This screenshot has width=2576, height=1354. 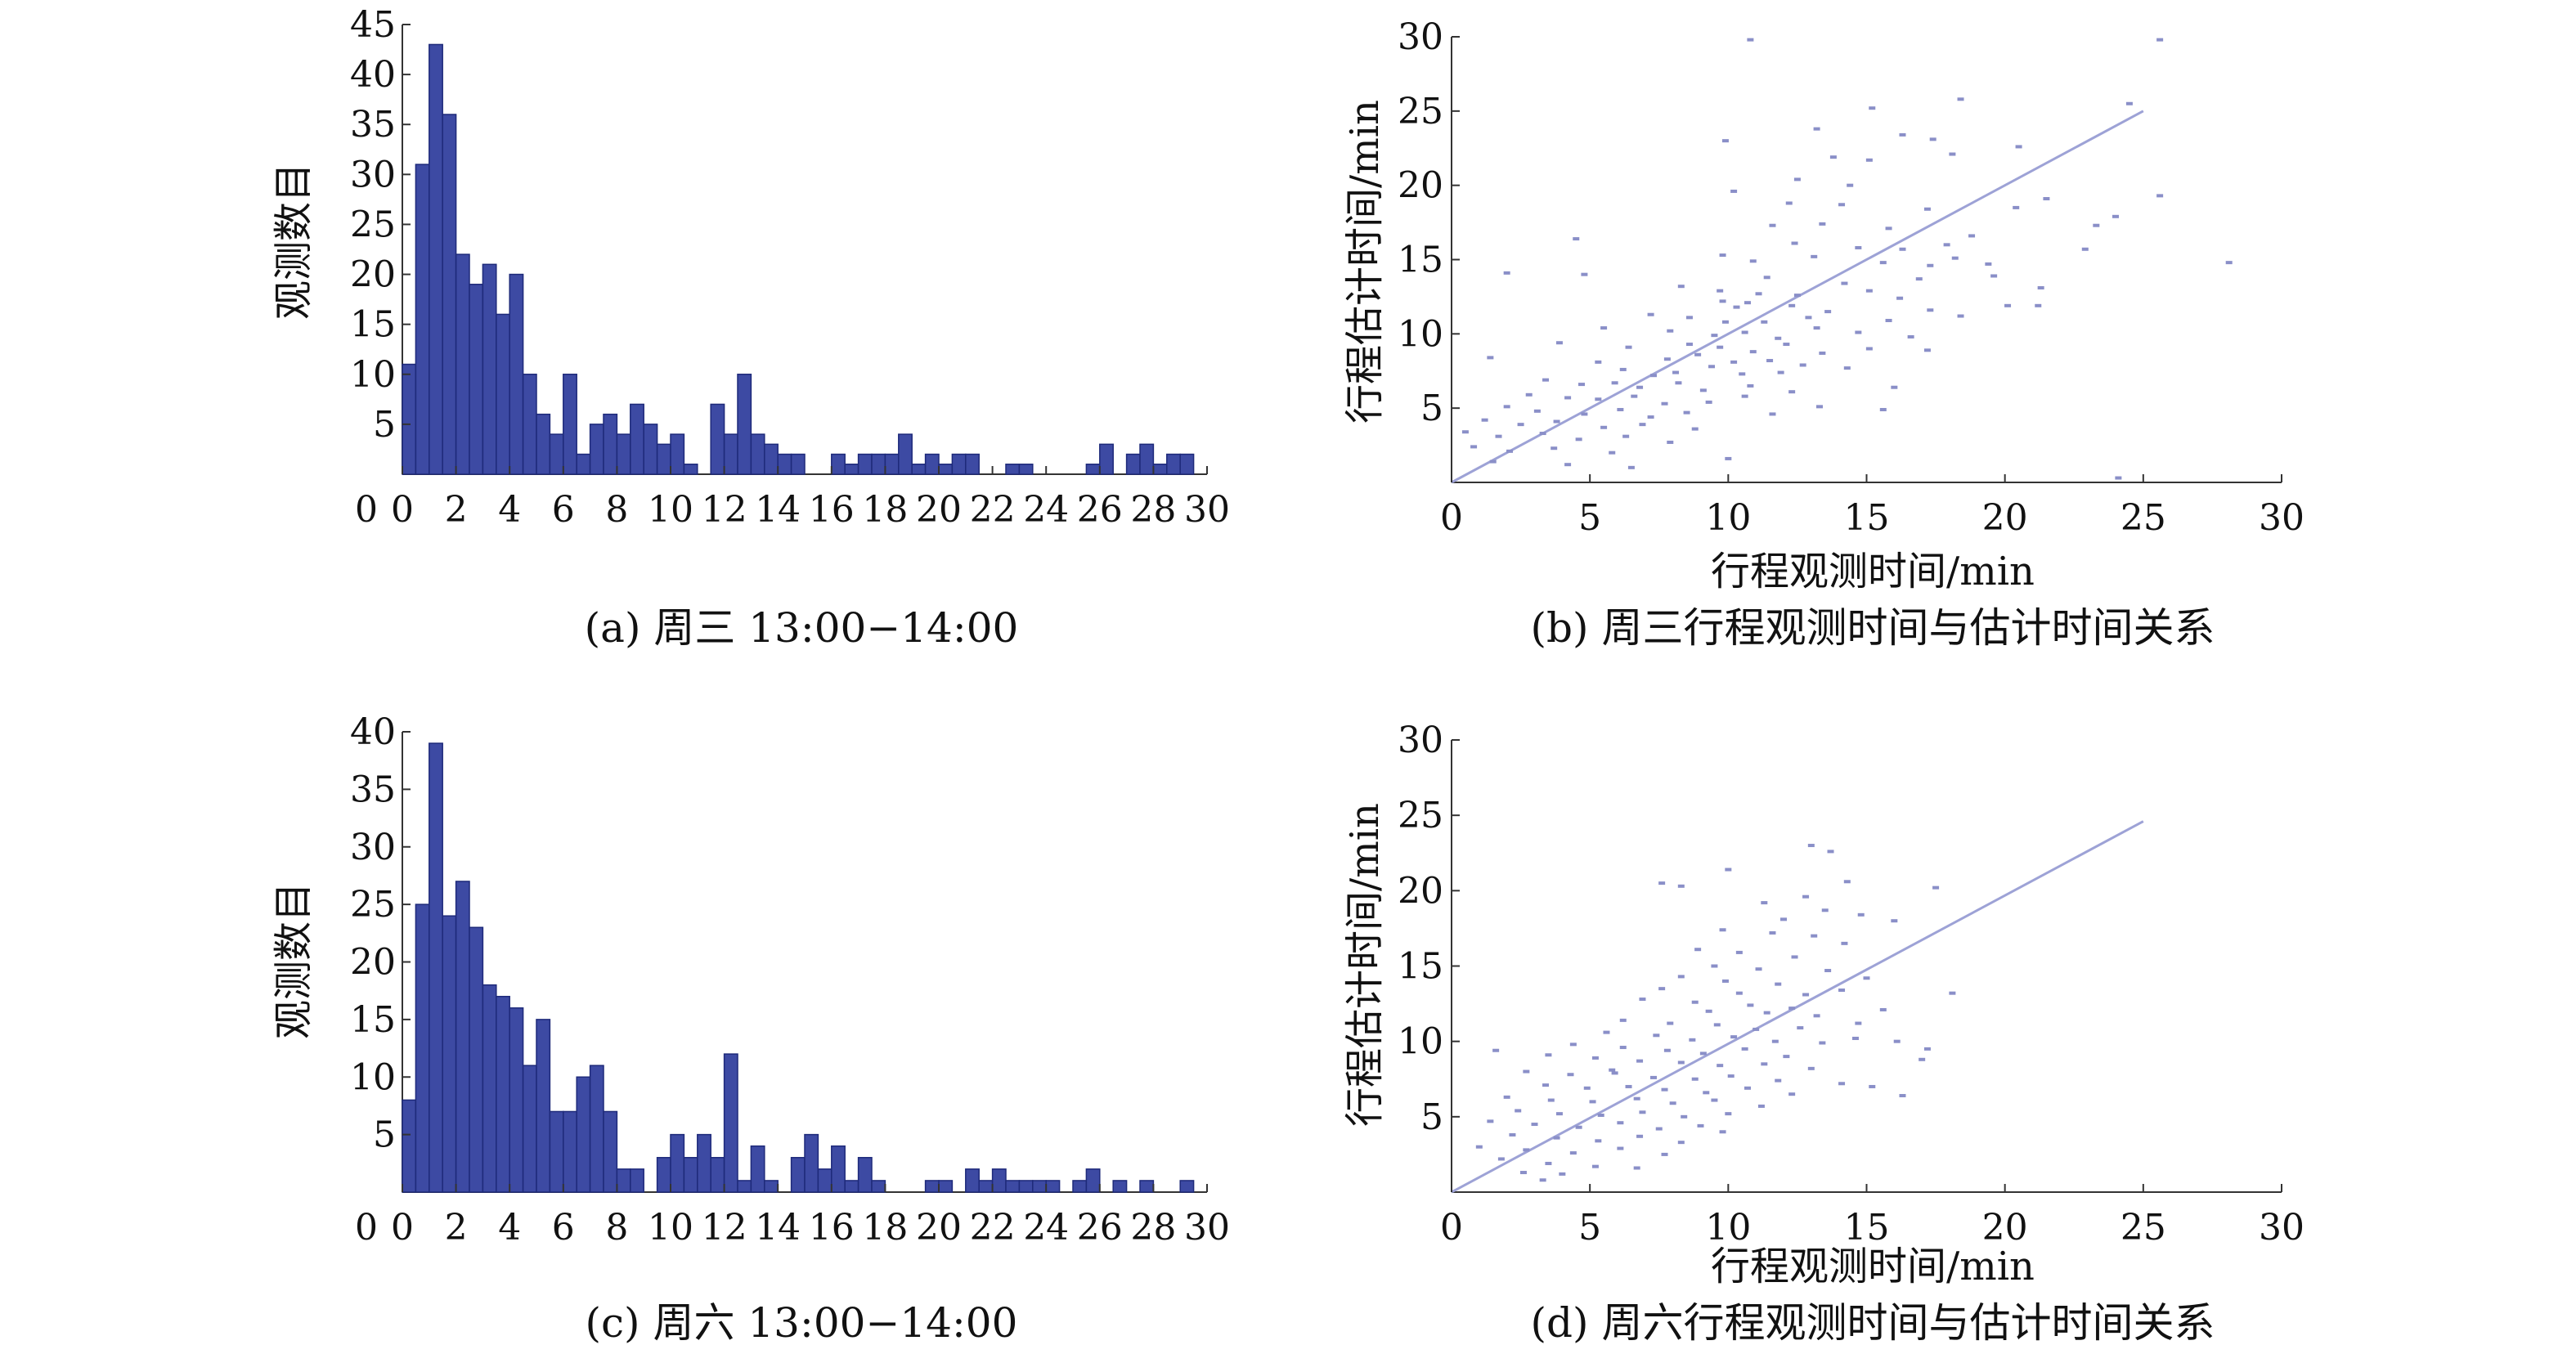 What do you see at coordinates (724, 1228) in the screenshot?
I see `panel-c-x-tick-label: 12` at bounding box center [724, 1228].